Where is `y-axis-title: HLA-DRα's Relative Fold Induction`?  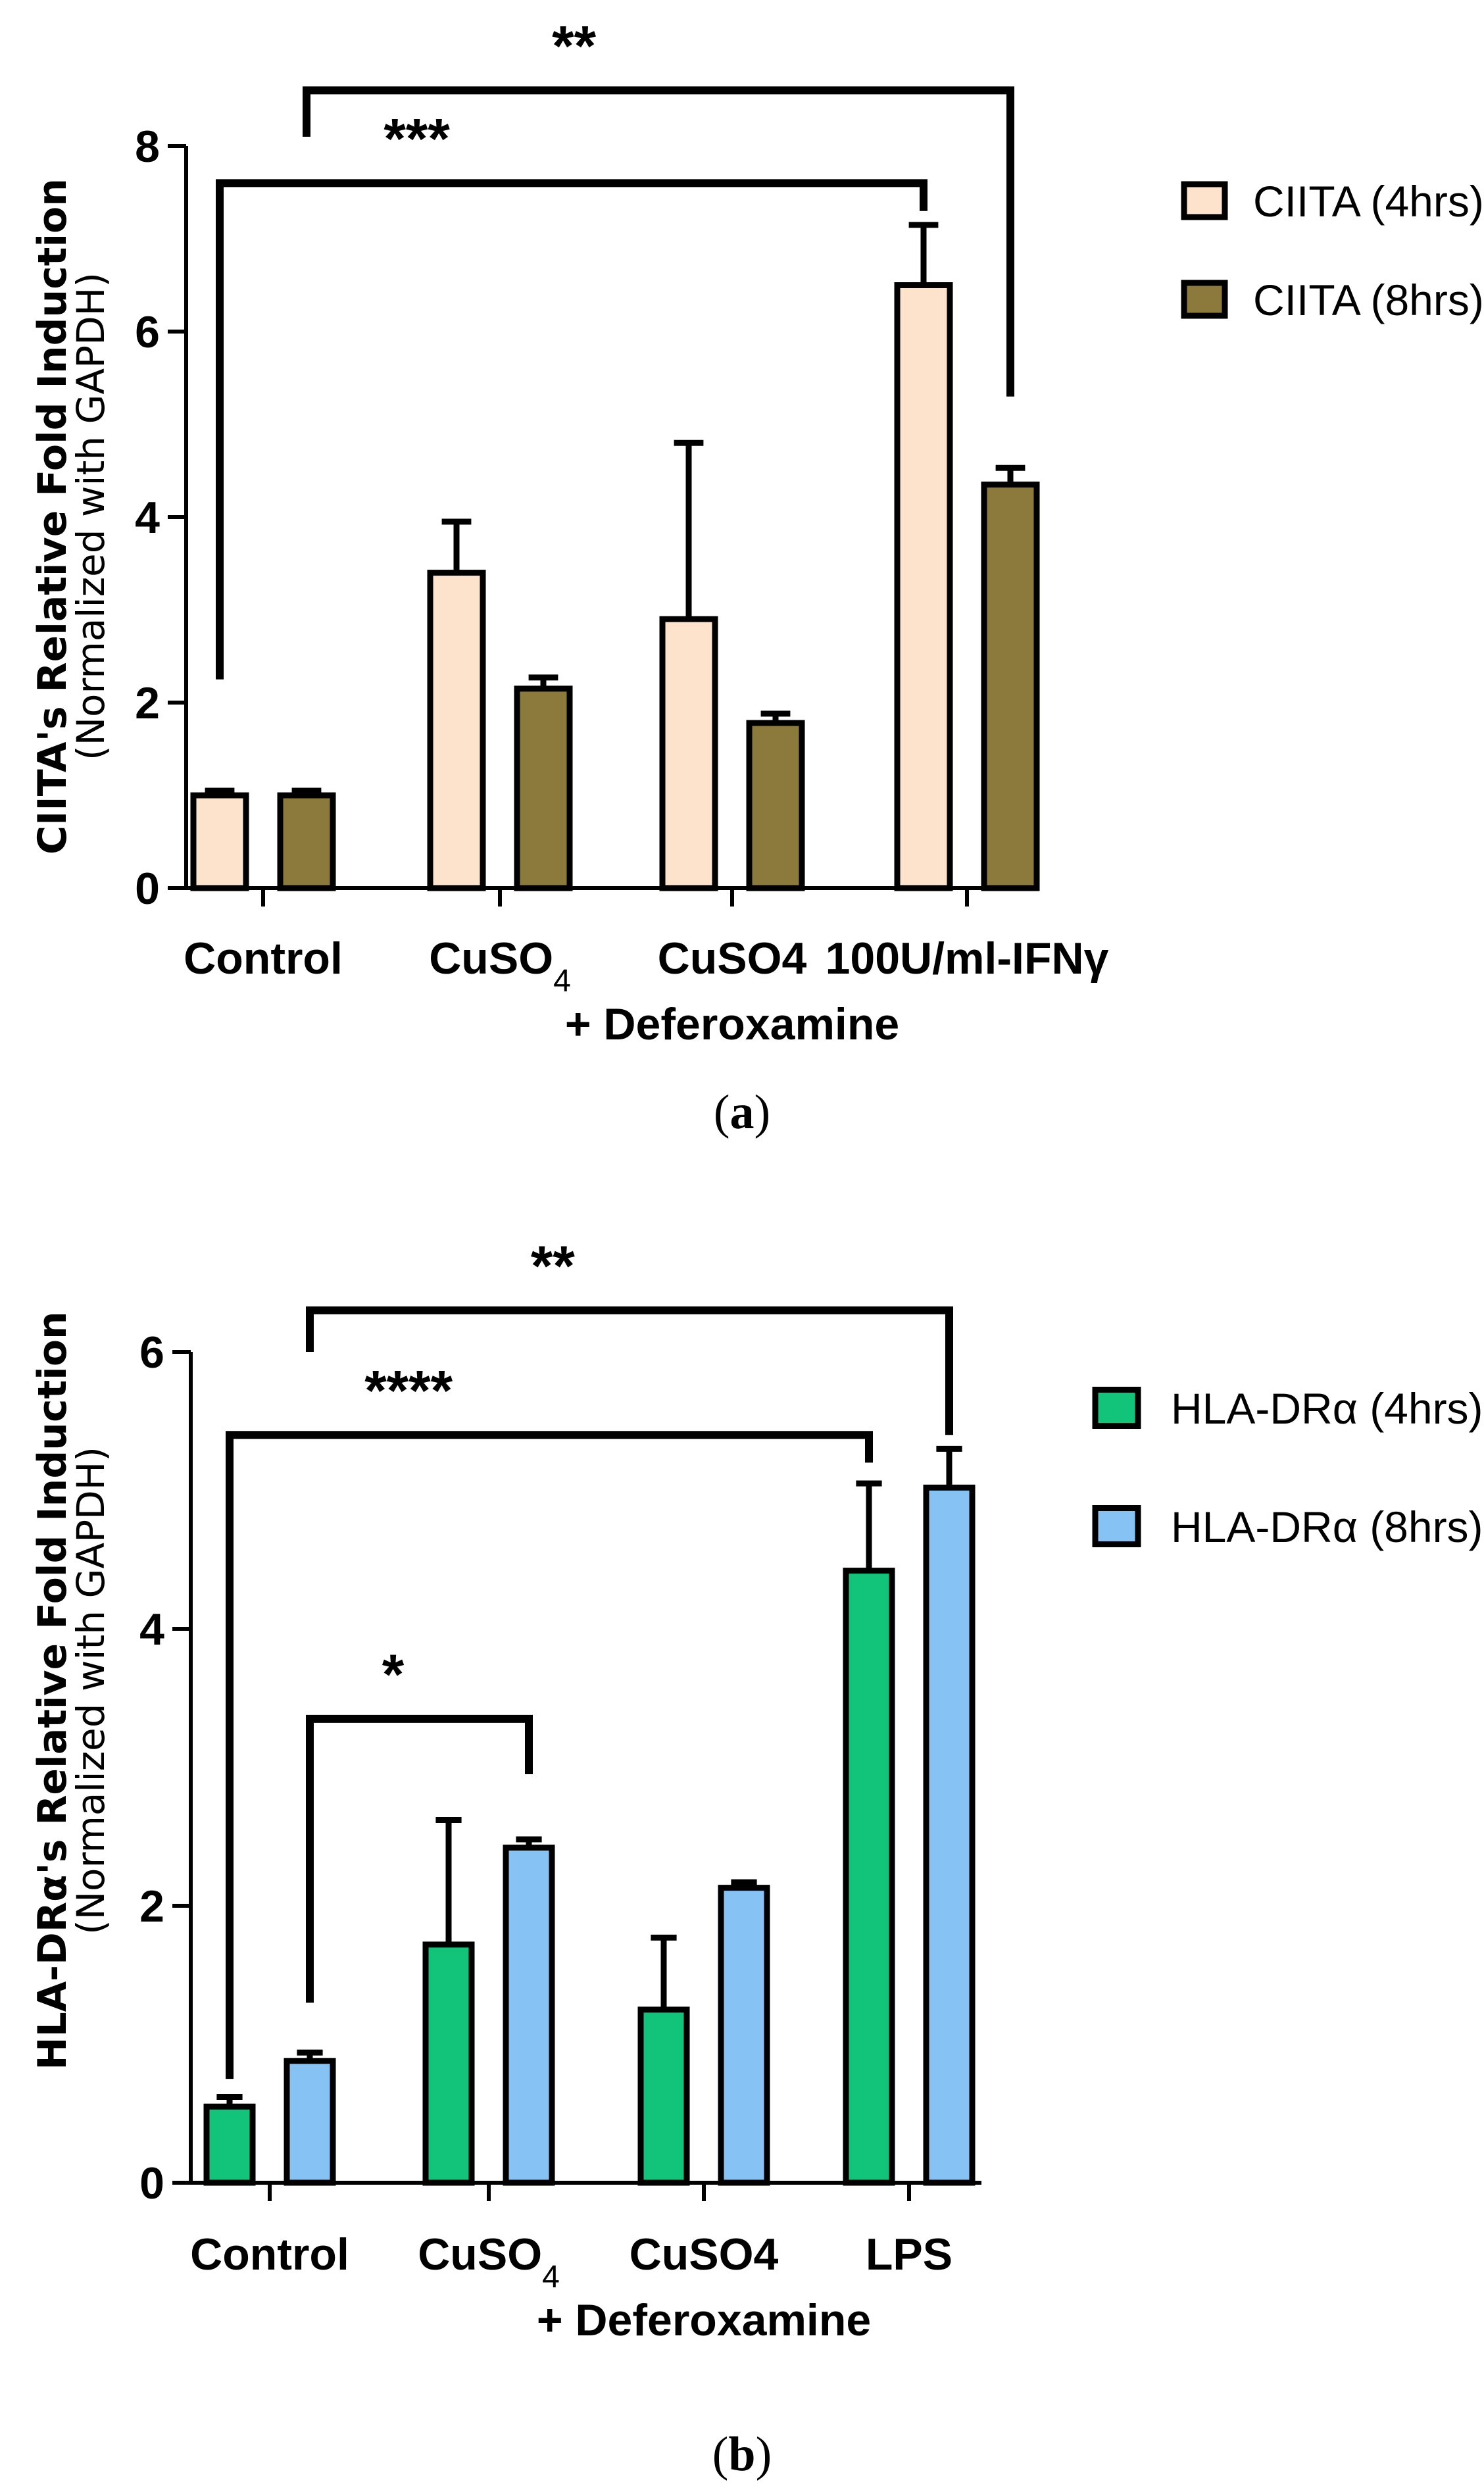 y-axis-title: HLA-DRα's Relative Fold Induction is located at coordinates (53, 1690).